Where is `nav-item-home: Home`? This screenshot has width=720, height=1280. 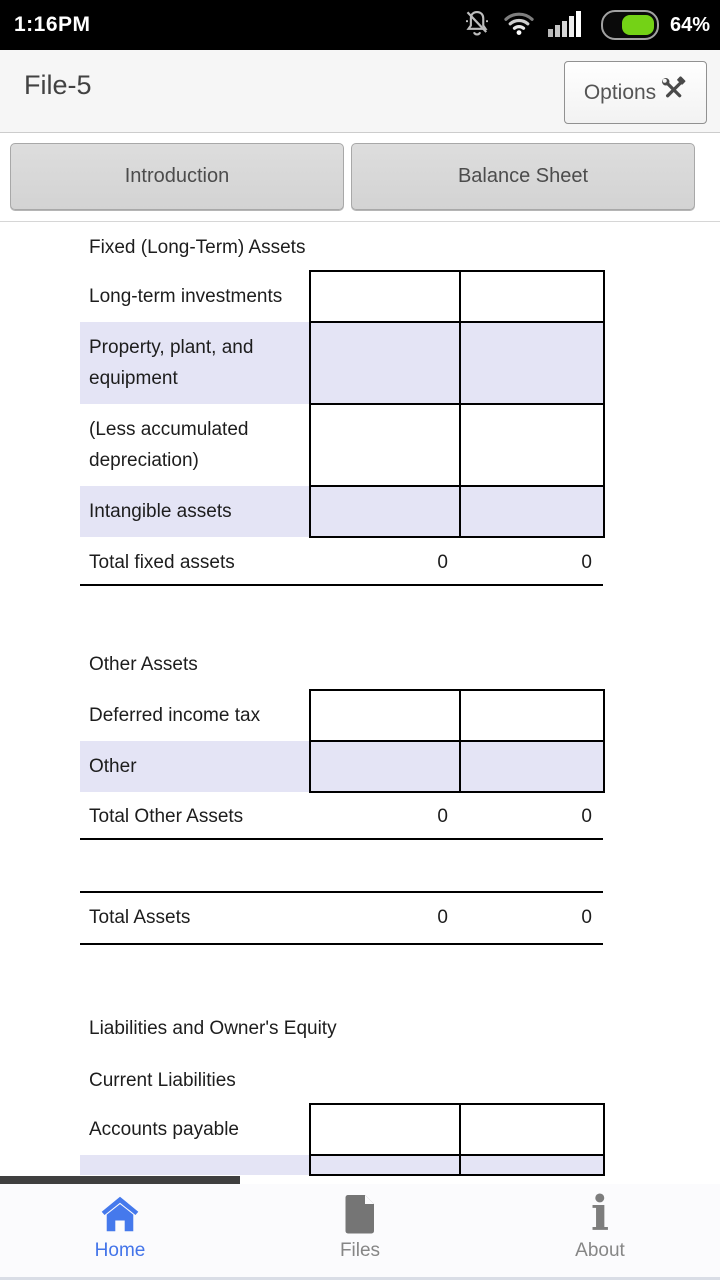 nav-item-home: Home is located at coordinates (120, 1230).